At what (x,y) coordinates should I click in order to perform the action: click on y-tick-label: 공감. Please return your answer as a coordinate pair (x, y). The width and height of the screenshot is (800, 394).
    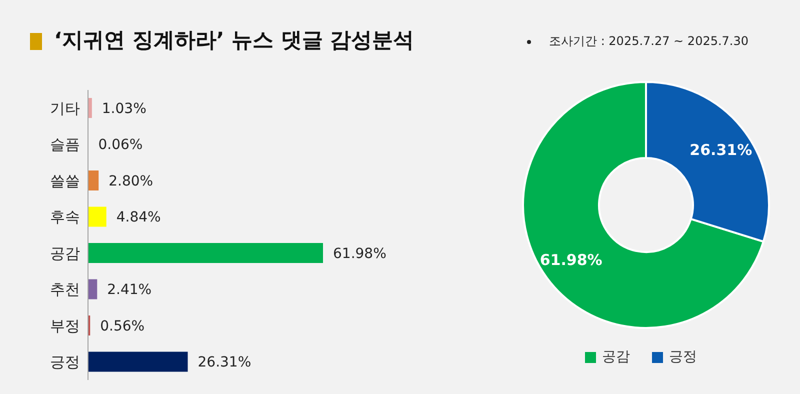
    Looking at the image, I should click on (65, 253).